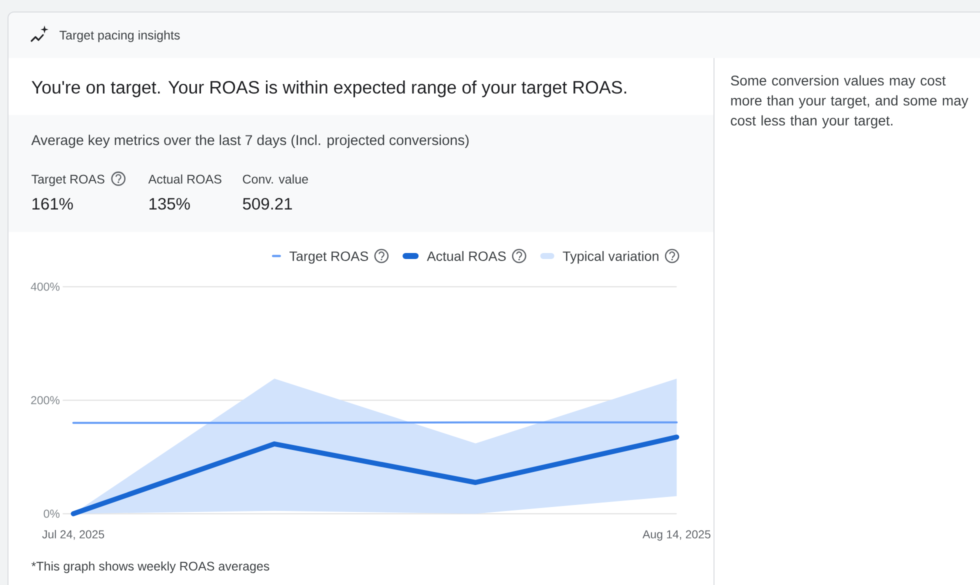 The width and height of the screenshot is (980, 585). What do you see at coordinates (849, 101) in the screenshot?
I see `text: Some conversion values may cost more than your target, and some may cost less than your target.` at bounding box center [849, 101].